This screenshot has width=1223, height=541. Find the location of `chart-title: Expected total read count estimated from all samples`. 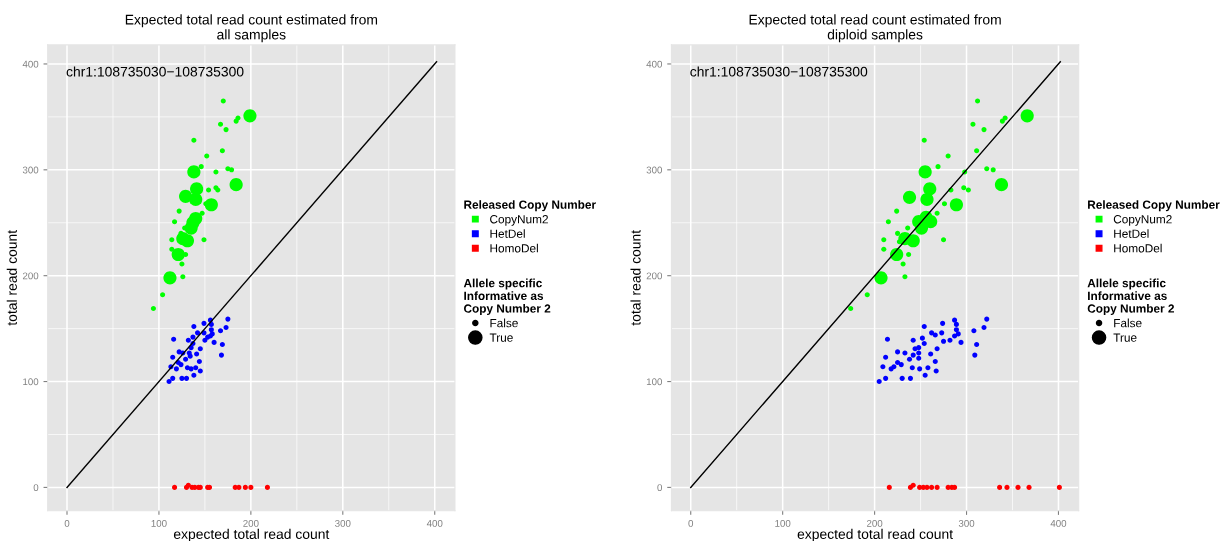

chart-title: Expected total read count estimated from all samples is located at coordinates (251, 28).